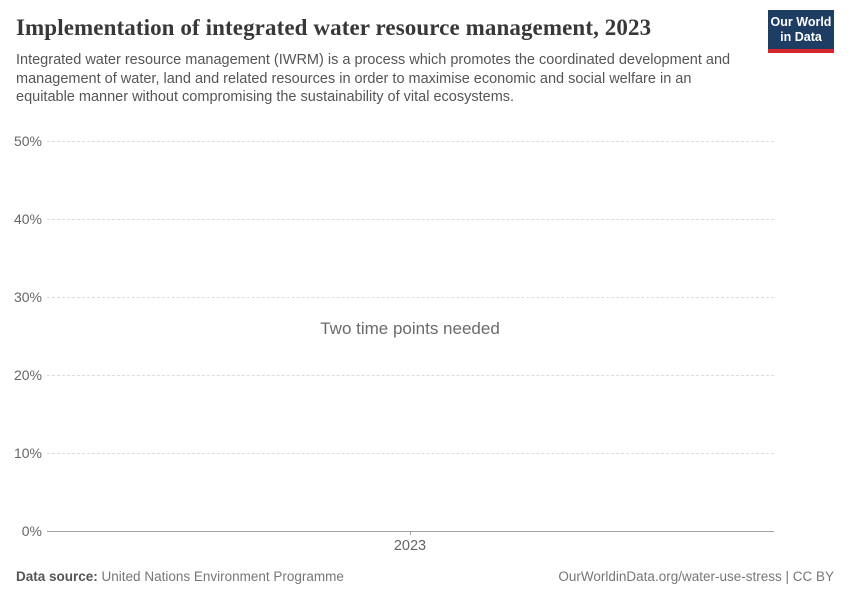 The image size is (850, 600). Describe the element at coordinates (387, 531) in the screenshot. I see `x-axis-row: 0%` at that location.